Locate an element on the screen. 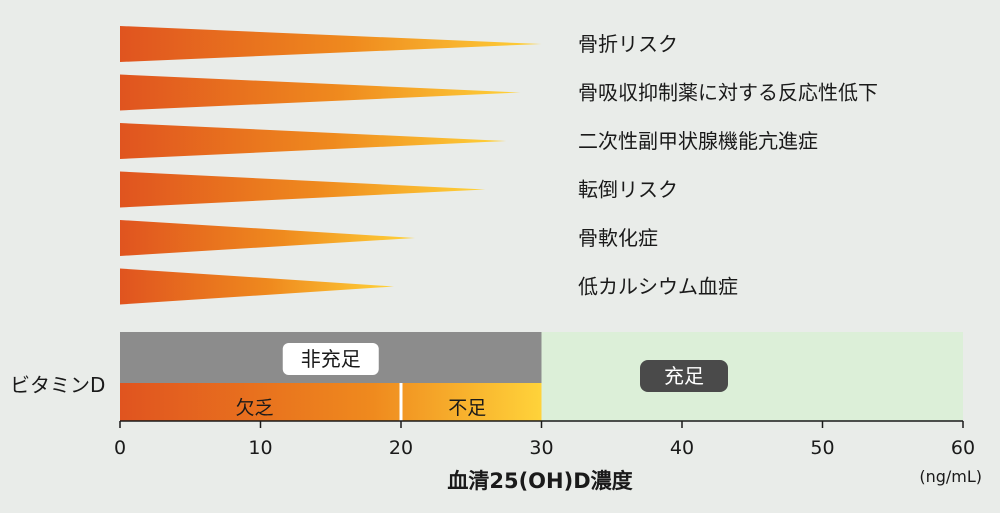 The width and height of the screenshot is (1000, 513). x-tick-label: 10 is located at coordinates (260, 448).